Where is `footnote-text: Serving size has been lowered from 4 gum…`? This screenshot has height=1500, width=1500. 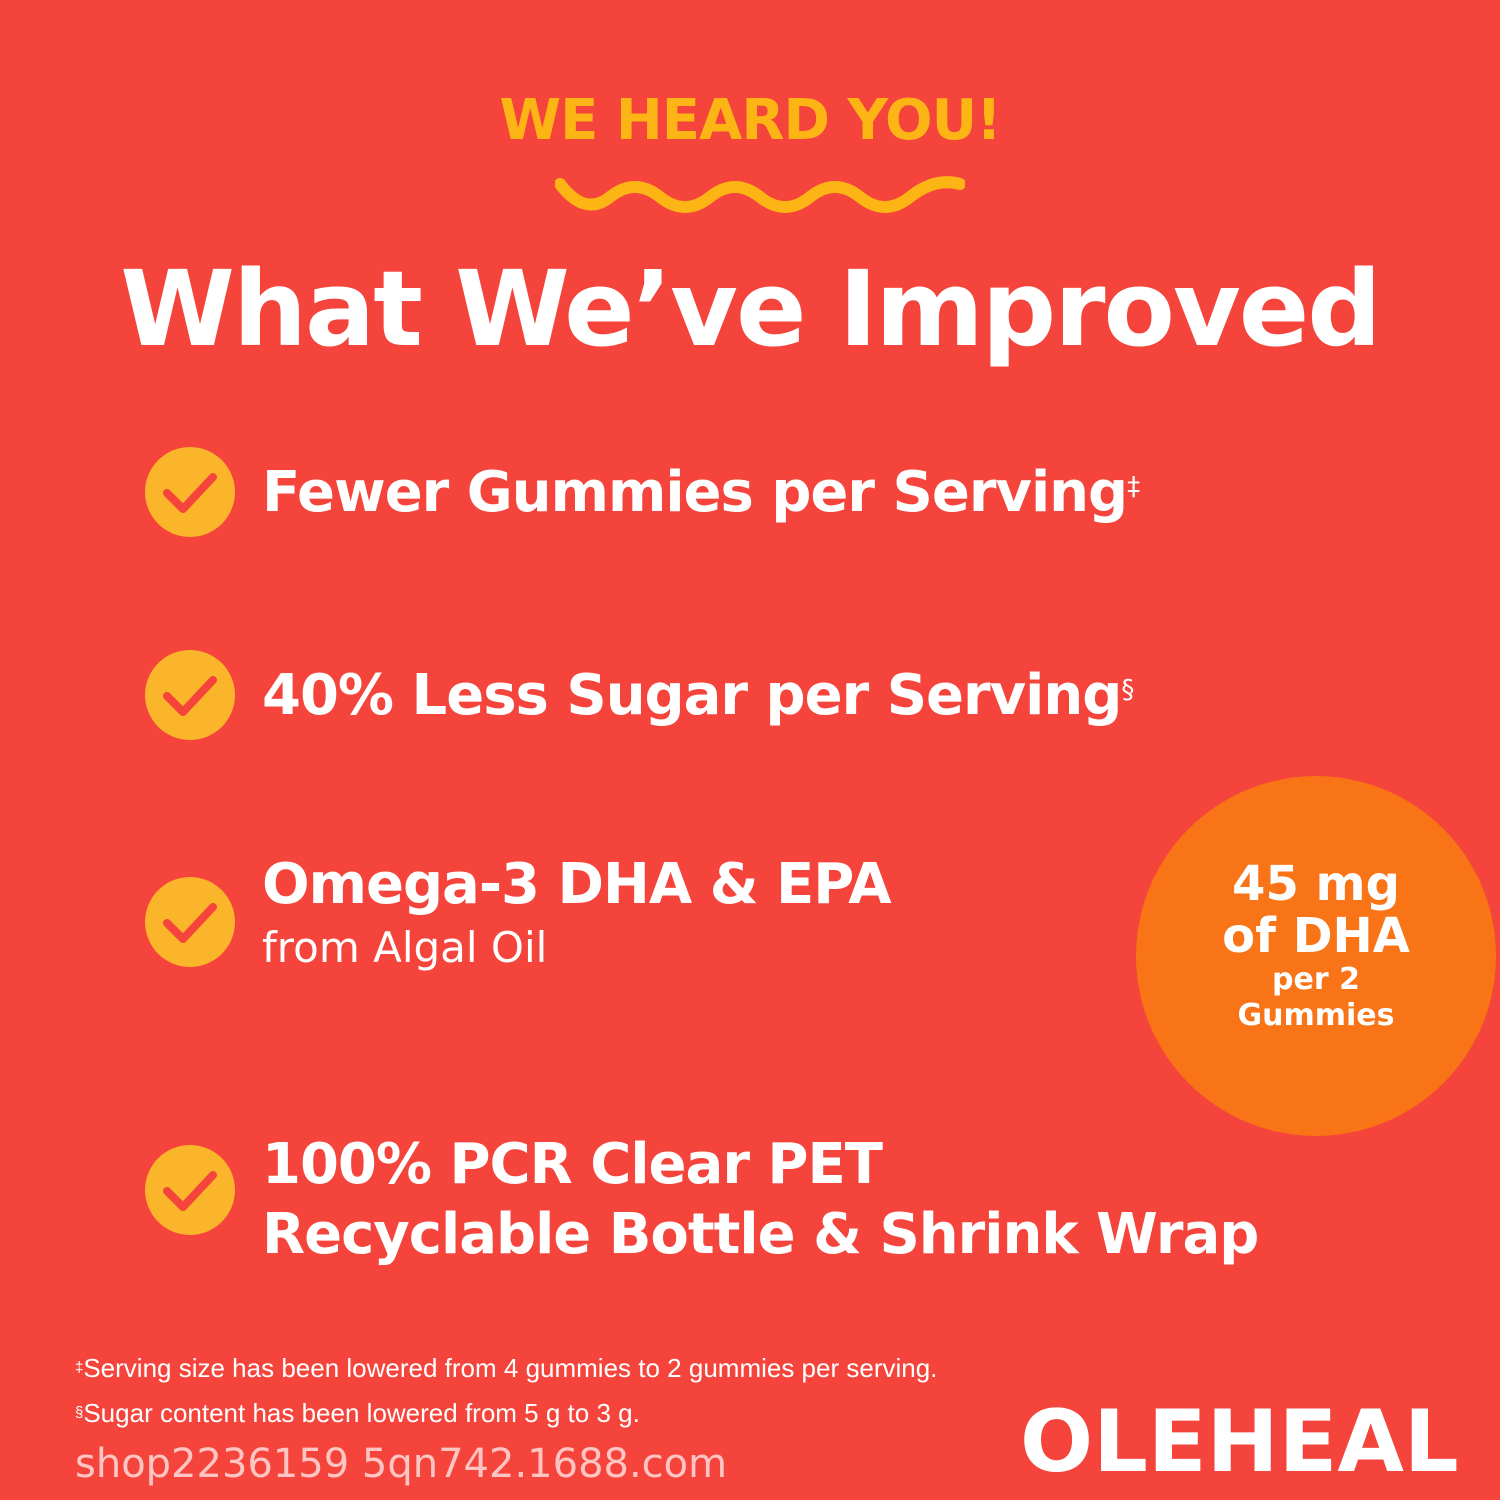 footnote-text: Serving size has been lowered from 4 gum… is located at coordinates (510, 1368).